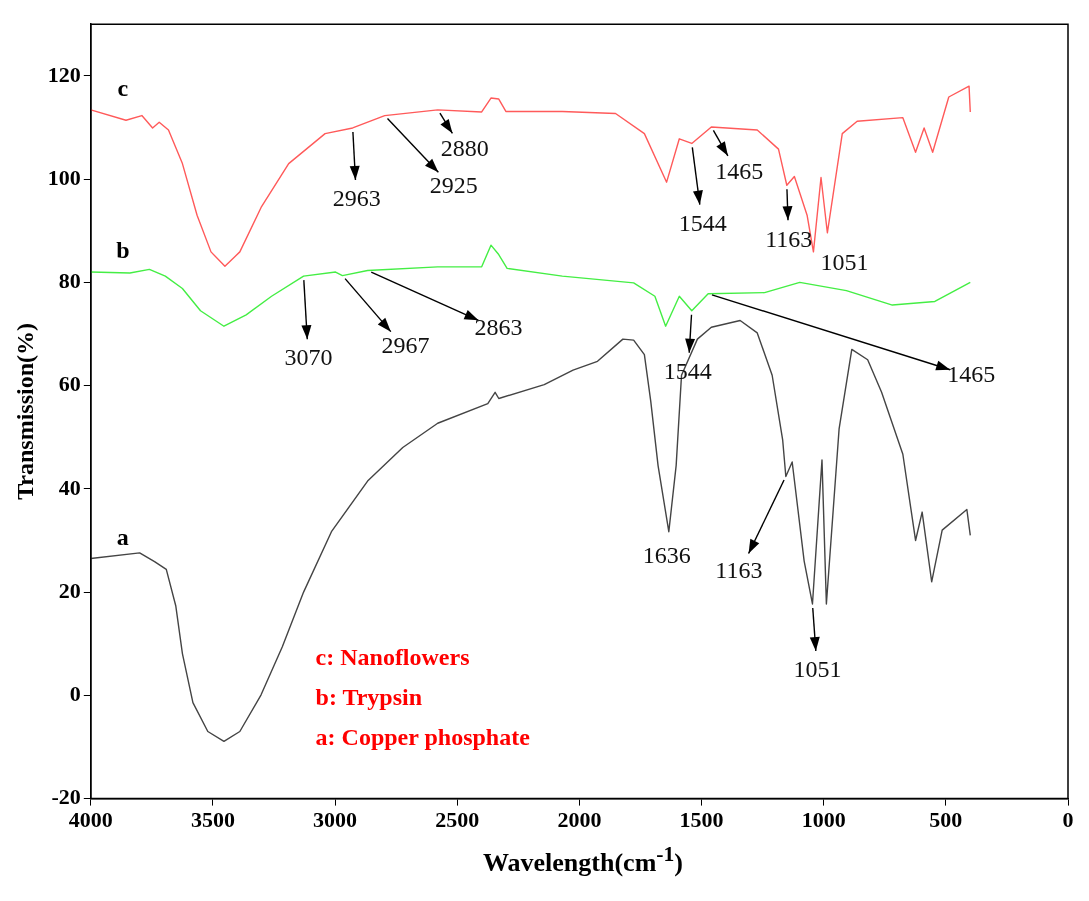  I want to click on y-tick-label: 40, so click(69, 487).